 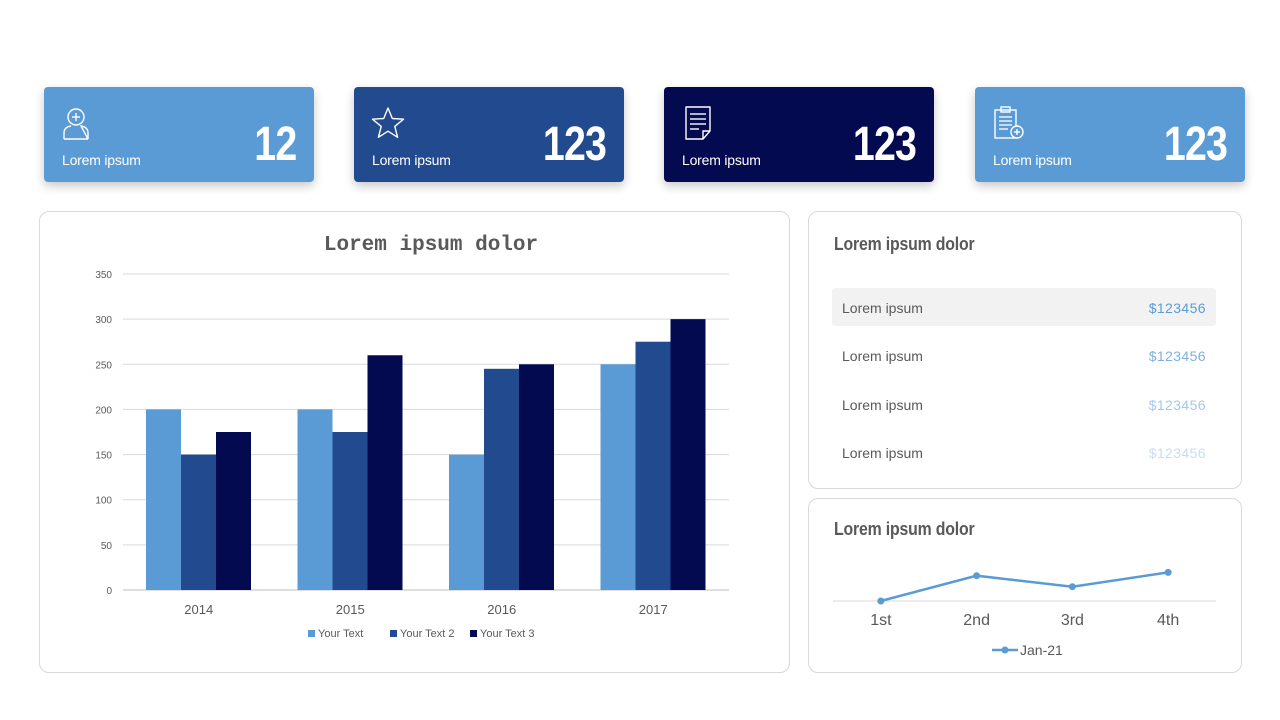 I want to click on x-tick-label: 2014, so click(x=198, y=609).